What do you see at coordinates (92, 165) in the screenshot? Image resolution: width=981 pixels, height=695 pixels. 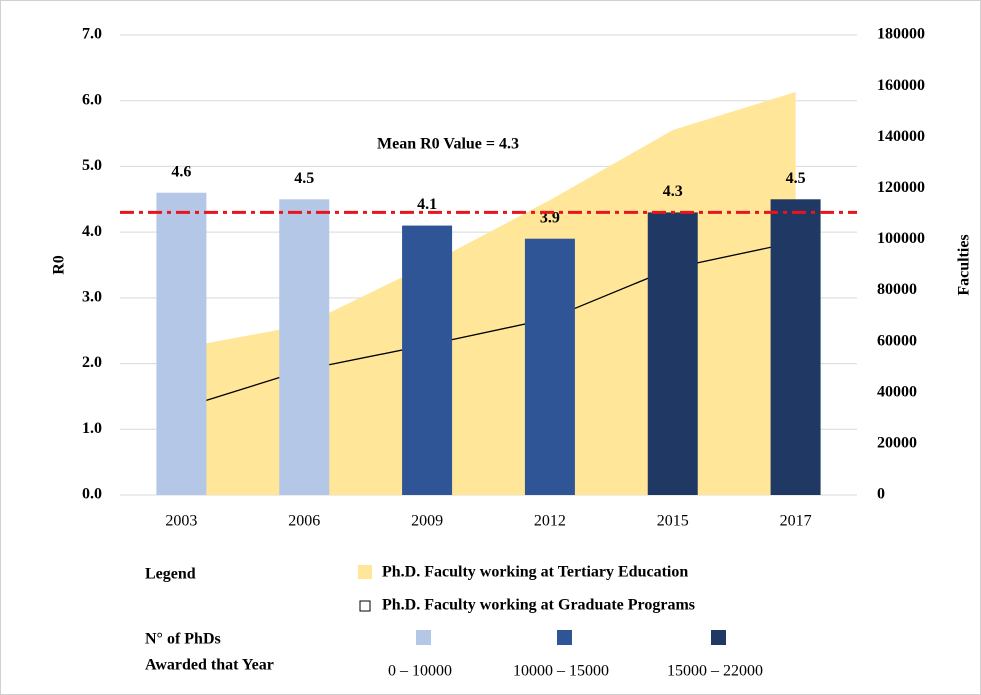 I see `y-tick-label: 5.0` at bounding box center [92, 165].